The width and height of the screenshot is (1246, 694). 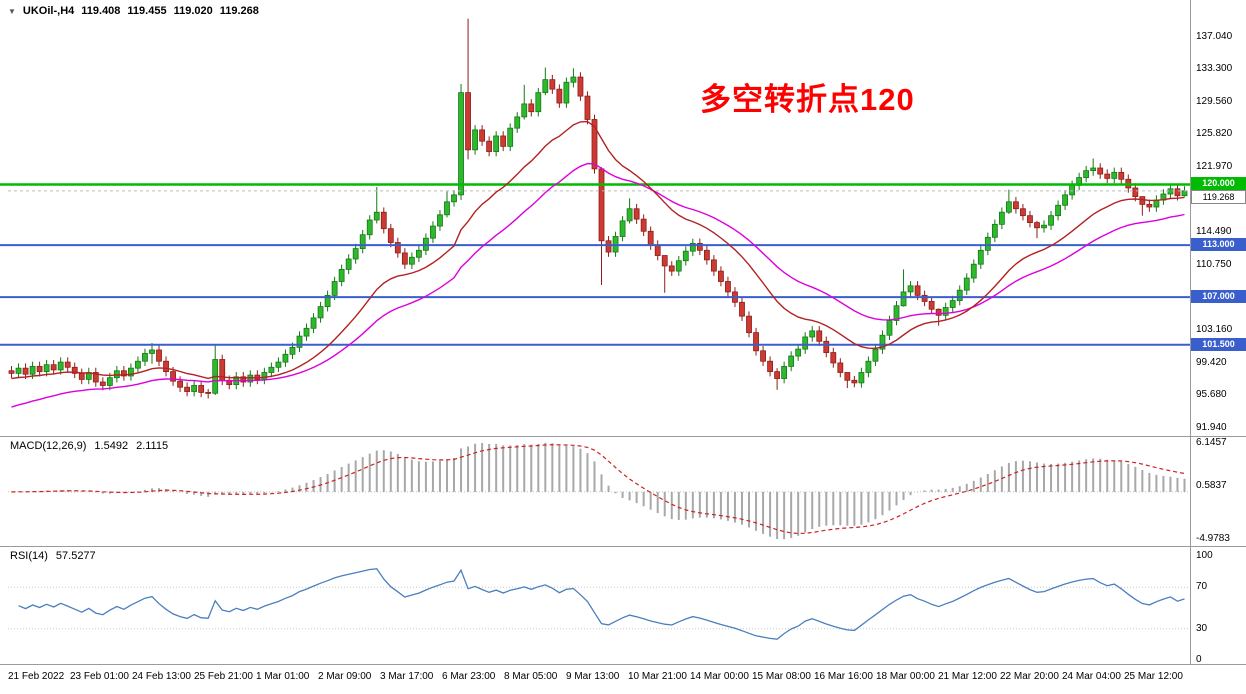 What do you see at coordinates (193, 11) in the screenshot?
I see `quote-low: 119.020` at bounding box center [193, 11].